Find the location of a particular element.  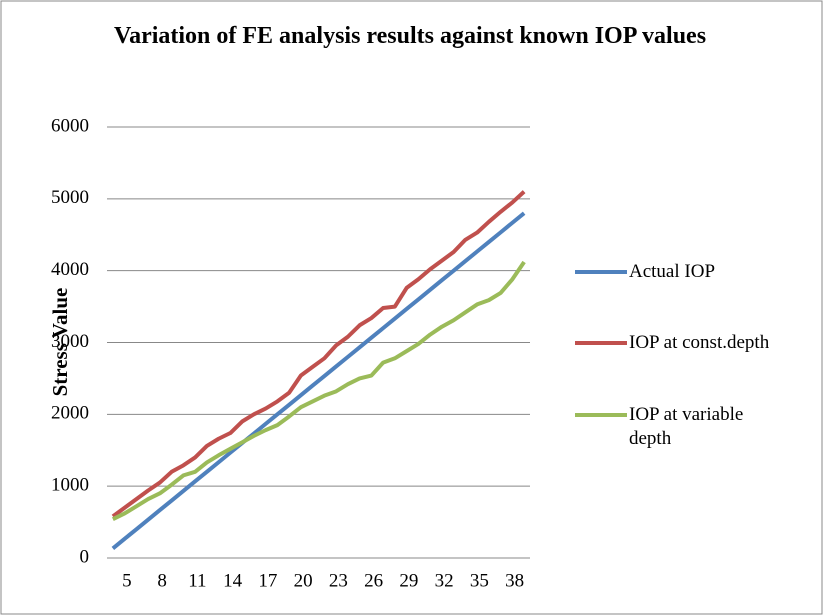

legend-entry: Actual IOP is located at coordinates (672, 271).